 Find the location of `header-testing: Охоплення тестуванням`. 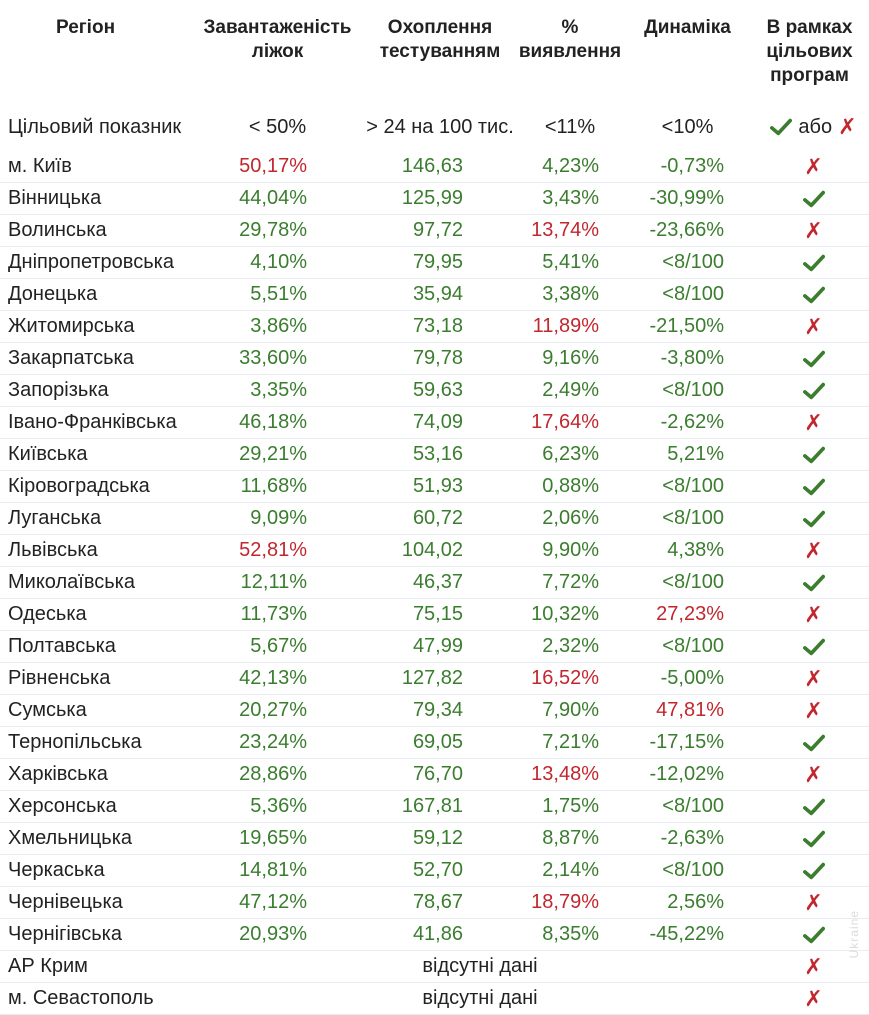

header-testing: Охоплення тестуванням is located at coordinates (440, 39).